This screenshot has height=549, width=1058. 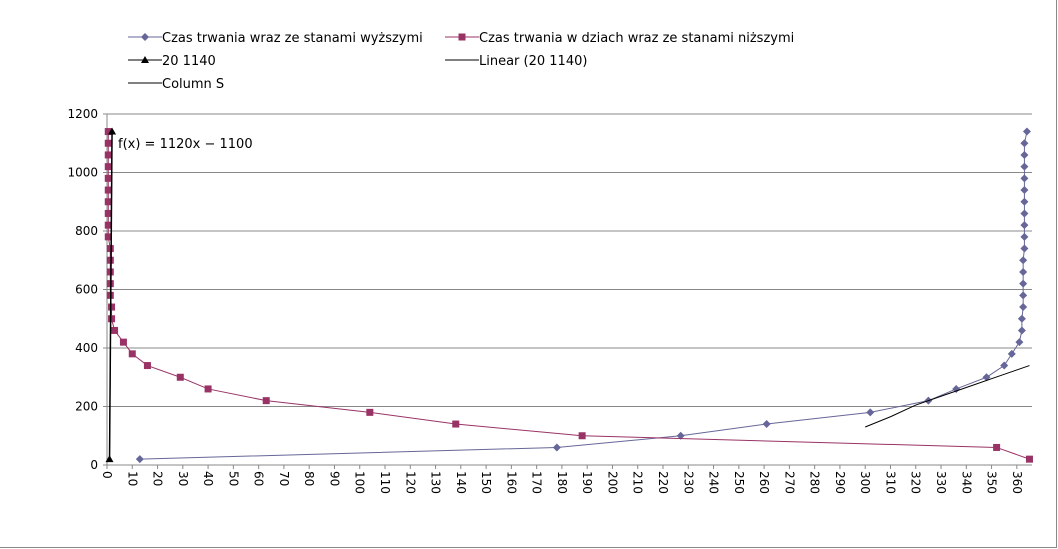 I want to click on x-tick-label: 80, so click(x=309, y=478).